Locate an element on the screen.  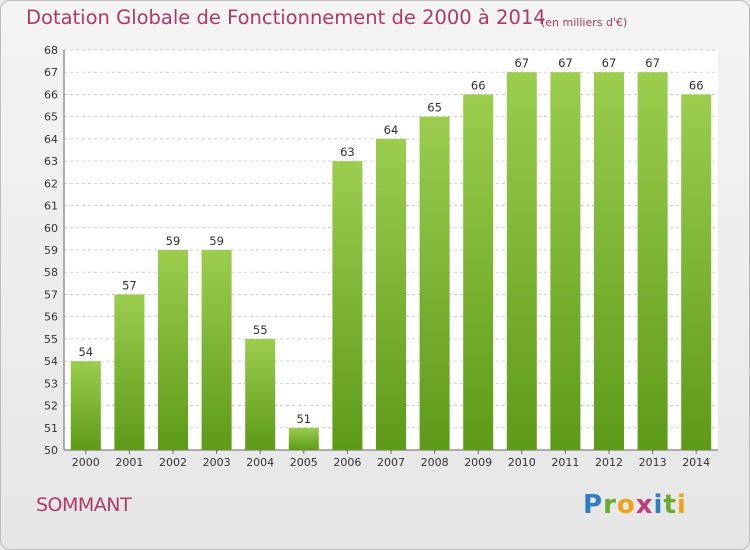
commune-name: SOMMANT is located at coordinates (84, 505).